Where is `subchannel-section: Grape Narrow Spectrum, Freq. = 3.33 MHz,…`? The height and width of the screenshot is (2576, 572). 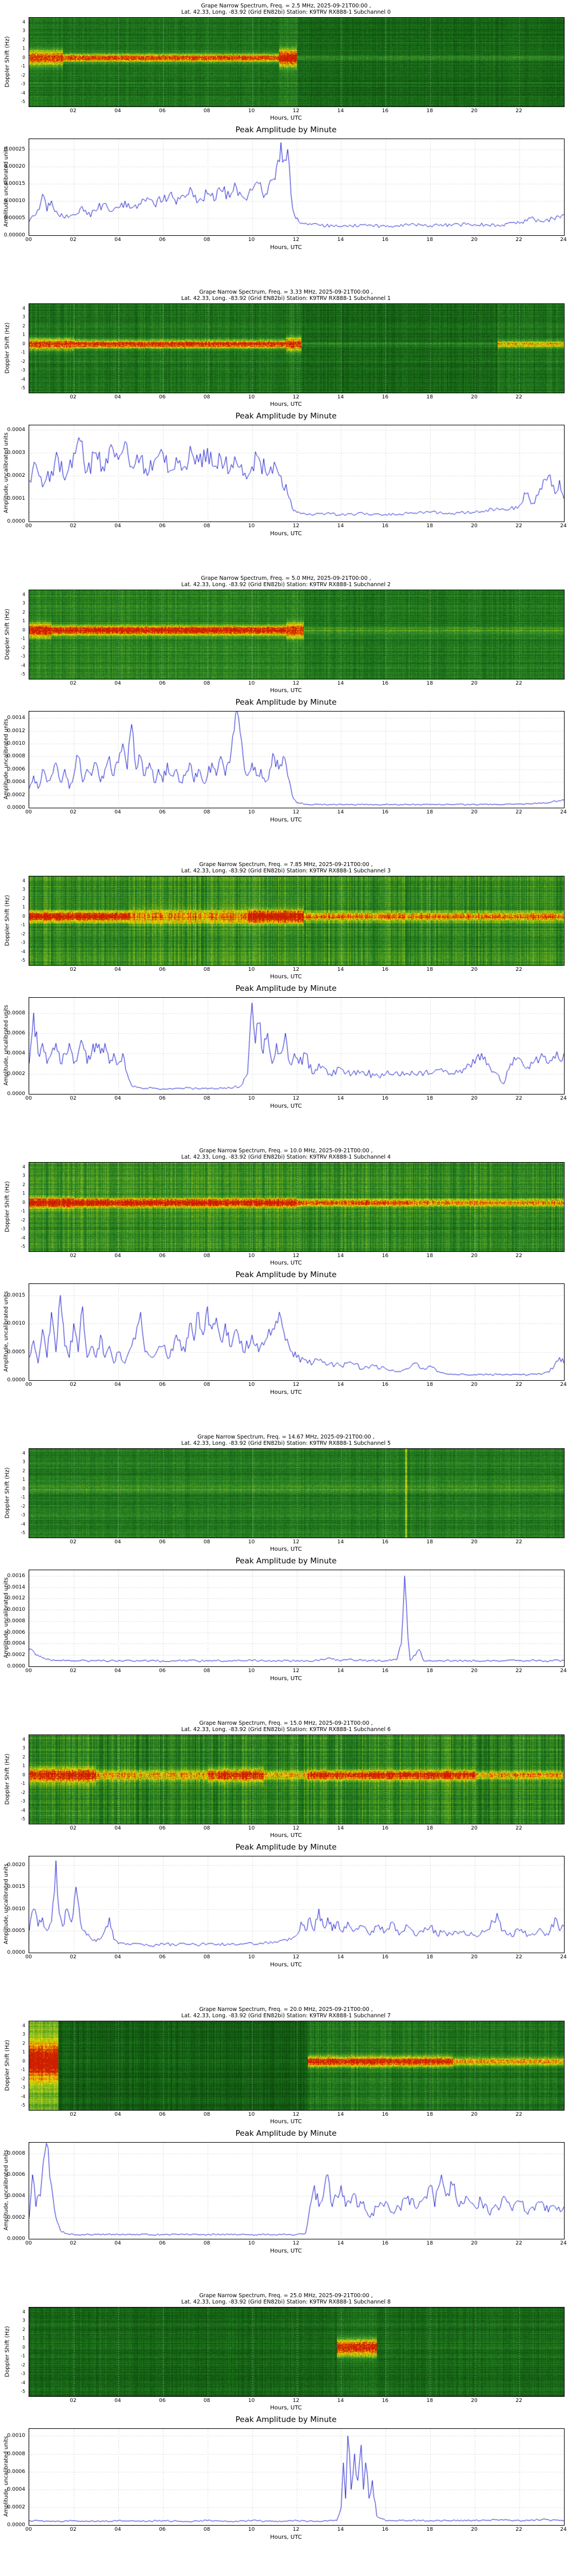
subchannel-section: Grape Narrow Spectrum, Freq. = 3.33 MHz,… is located at coordinates (286, 429).